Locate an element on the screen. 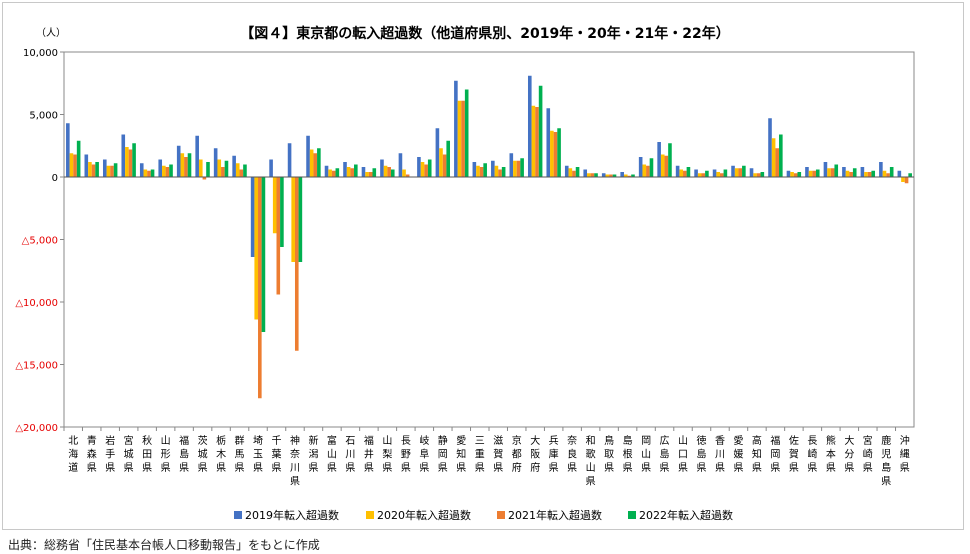  legend-entry: 2022年転入超過数 is located at coordinates (686, 515).